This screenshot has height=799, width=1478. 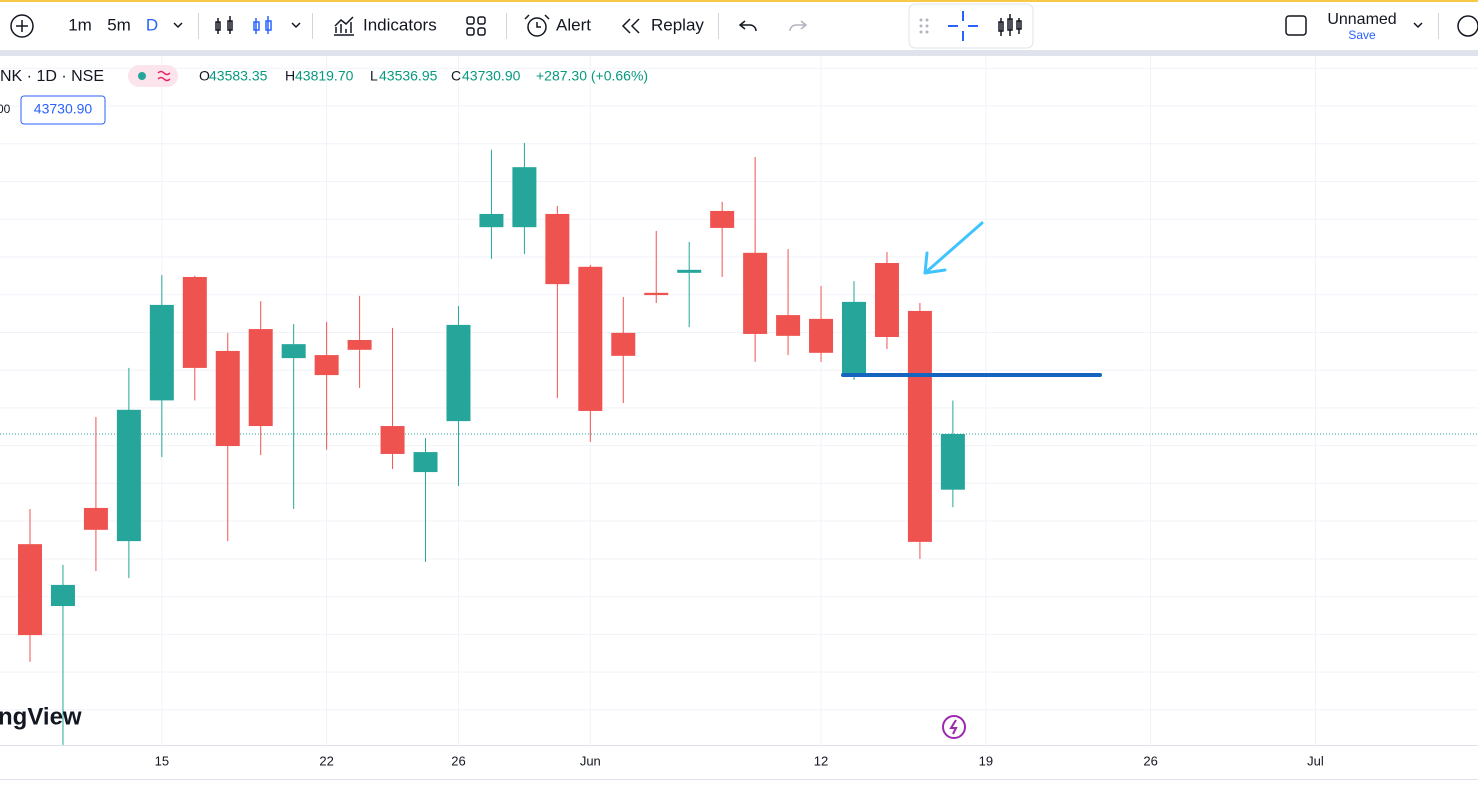 What do you see at coordinates (262, 25) in the screenshot?
I see `chart-type-active` at bounding box center [262, 25].